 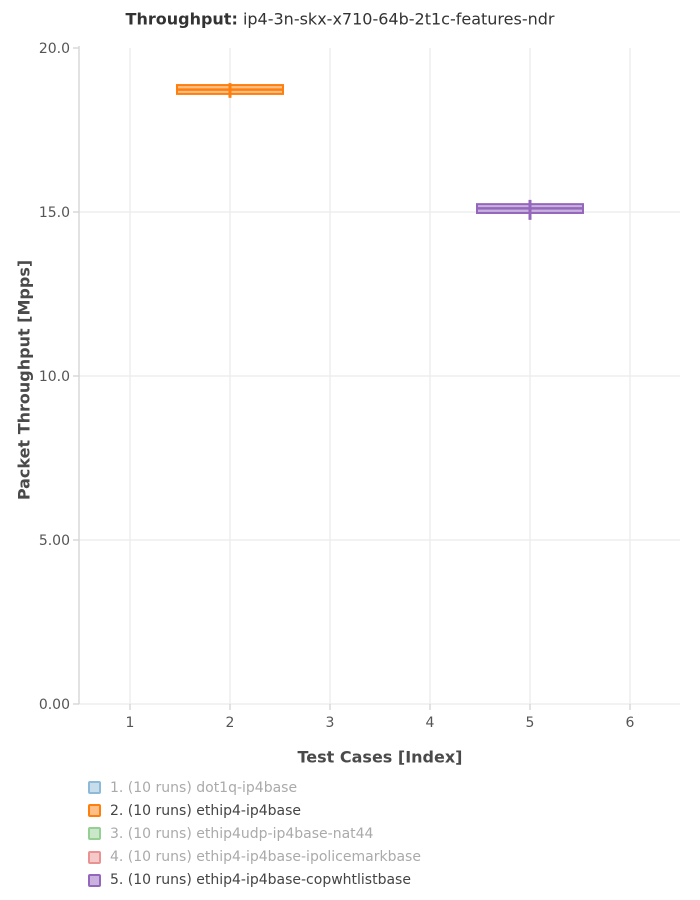 I want to click on y-tick-label: 10.0, so click(x=54, y=377).